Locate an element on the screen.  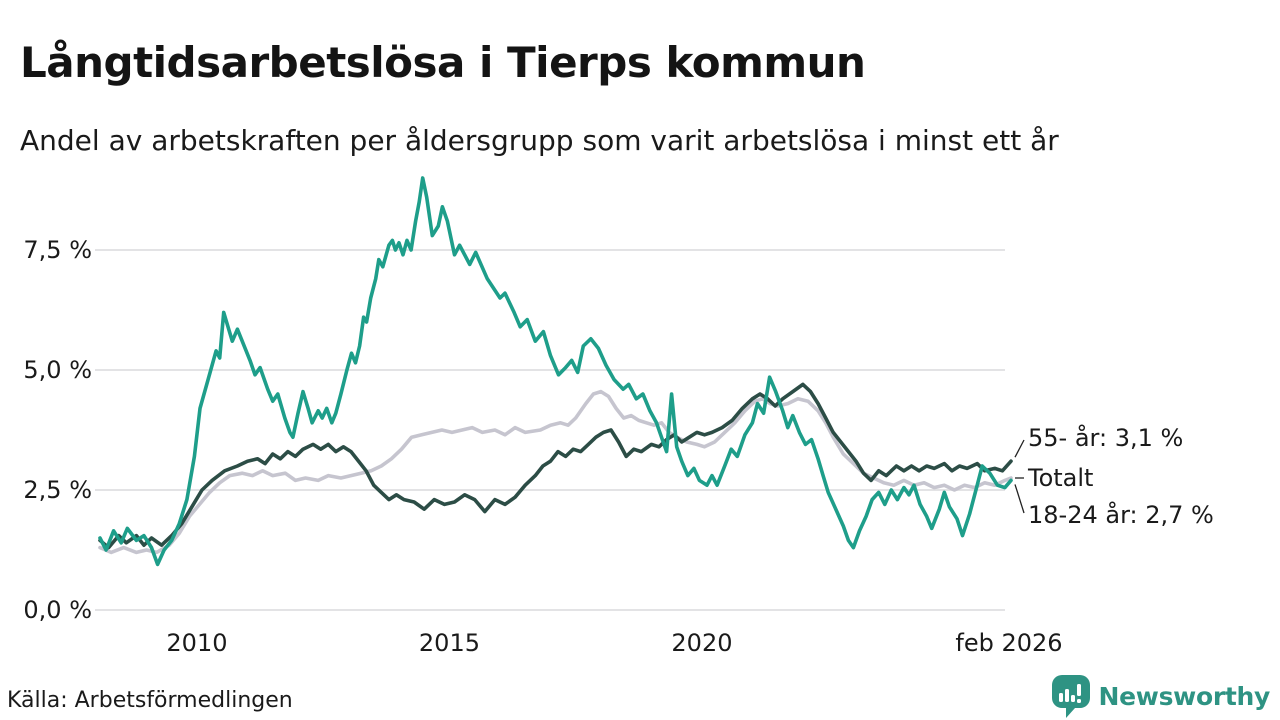
annotation-55-ar: 55- år: 3,1 % is located at coordinates (1106, 438).